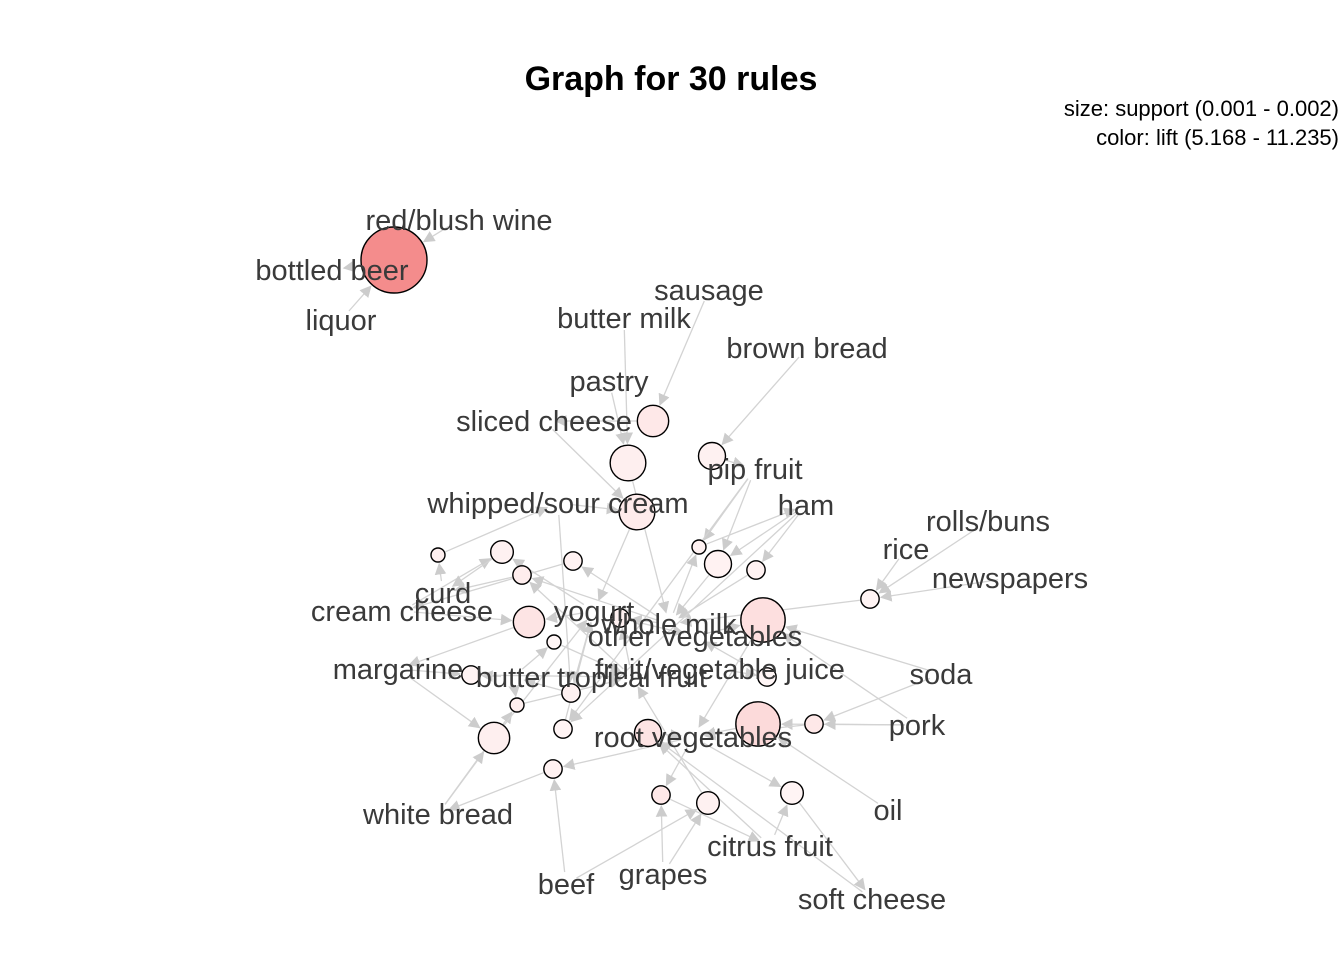 This screenshot has height=960, width=1344. Describe the element at coordinates (609, 382) in the screenshot. I see `item-label: pastry` at that location.